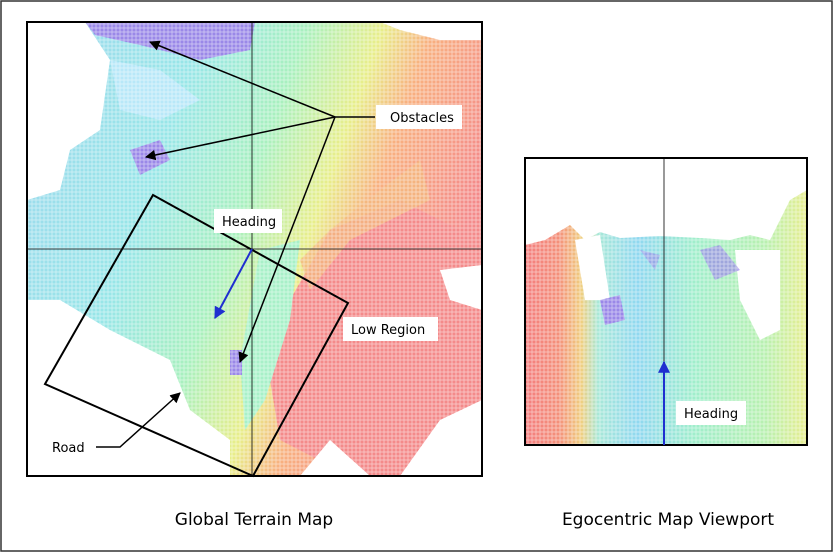 The image size is (833, 552). What do you see at coordinates (138, 420) in the screenshot?
I see `road-leader` at bounding box center [138, 420].